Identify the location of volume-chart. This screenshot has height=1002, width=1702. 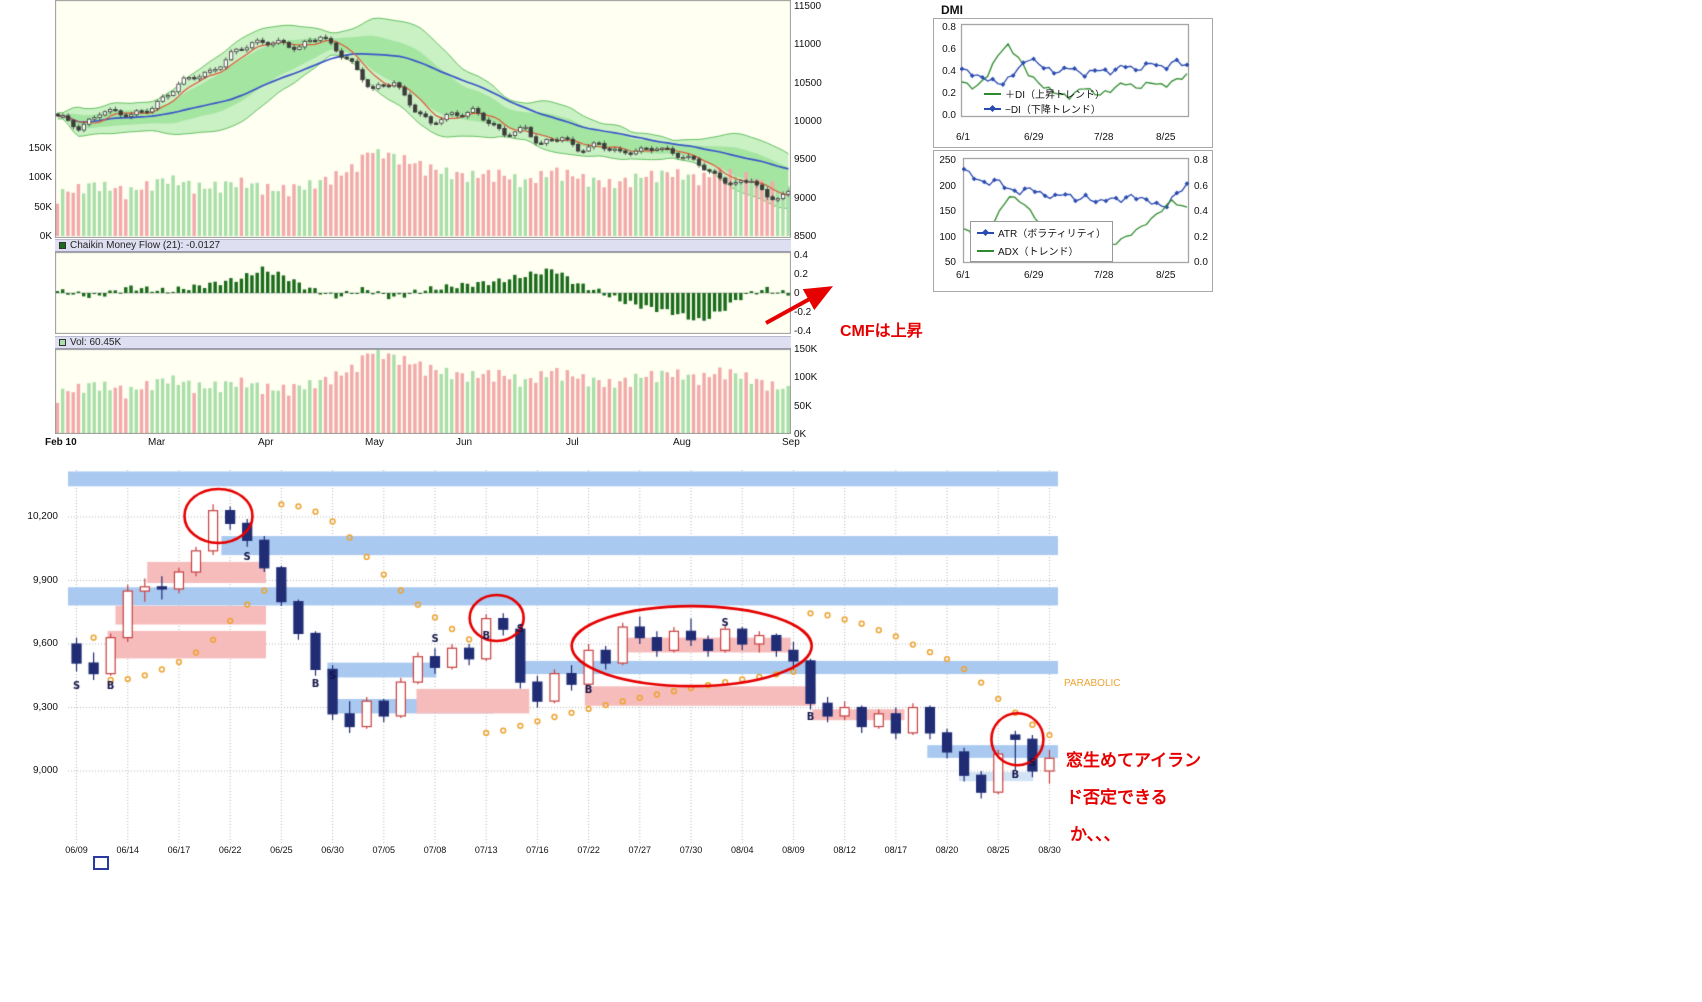
(423, 391).